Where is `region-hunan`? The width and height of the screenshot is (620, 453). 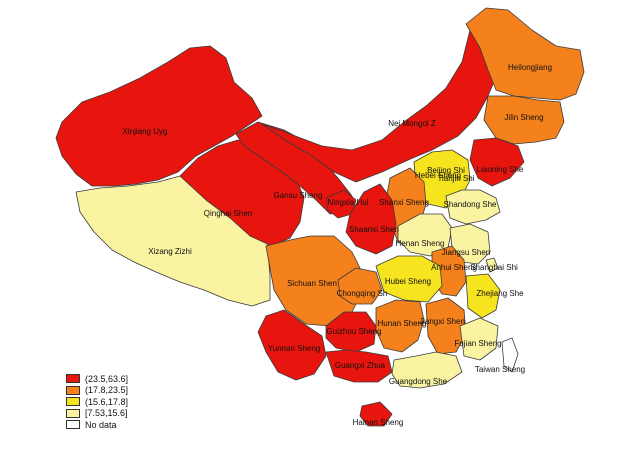 region-hunan is located at coordinates (400, 326).